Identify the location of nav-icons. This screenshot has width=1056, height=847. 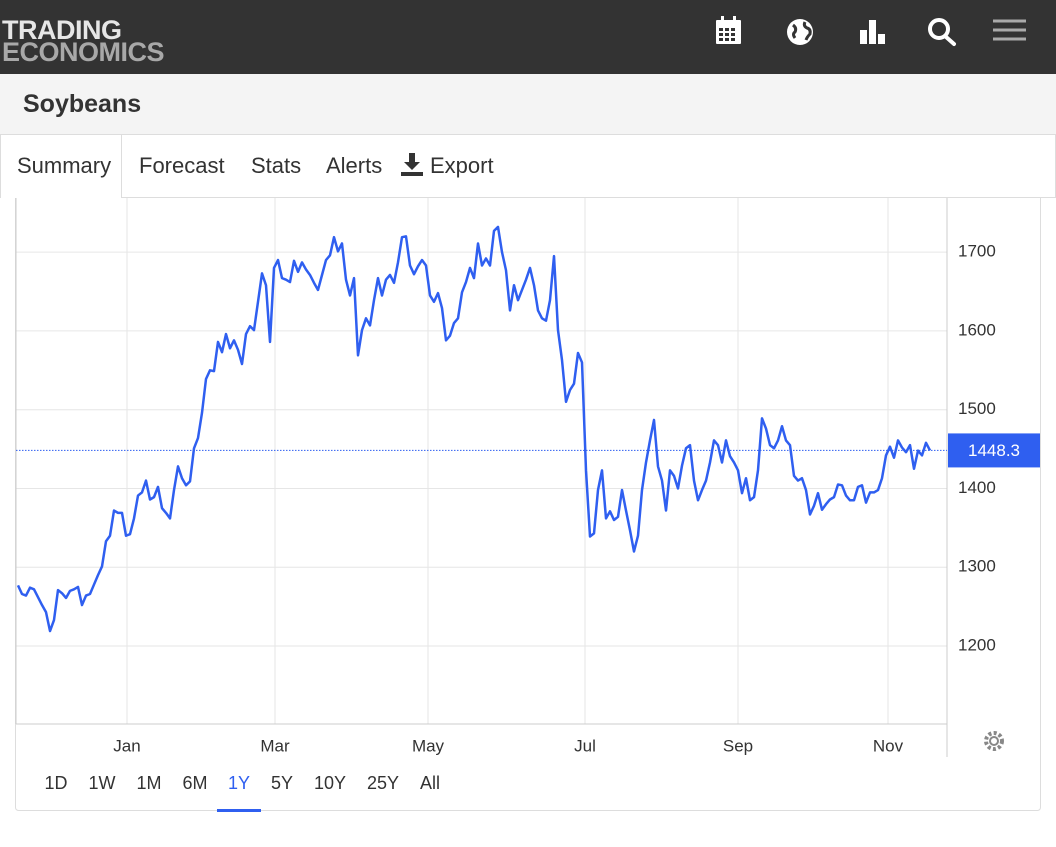
(871, 31).